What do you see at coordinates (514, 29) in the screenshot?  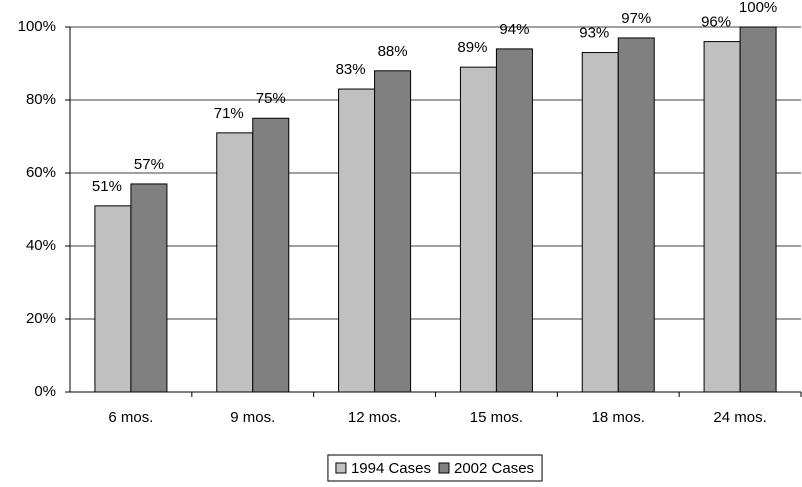 I see `value-label: 94%` at bounding box center [514, 29].